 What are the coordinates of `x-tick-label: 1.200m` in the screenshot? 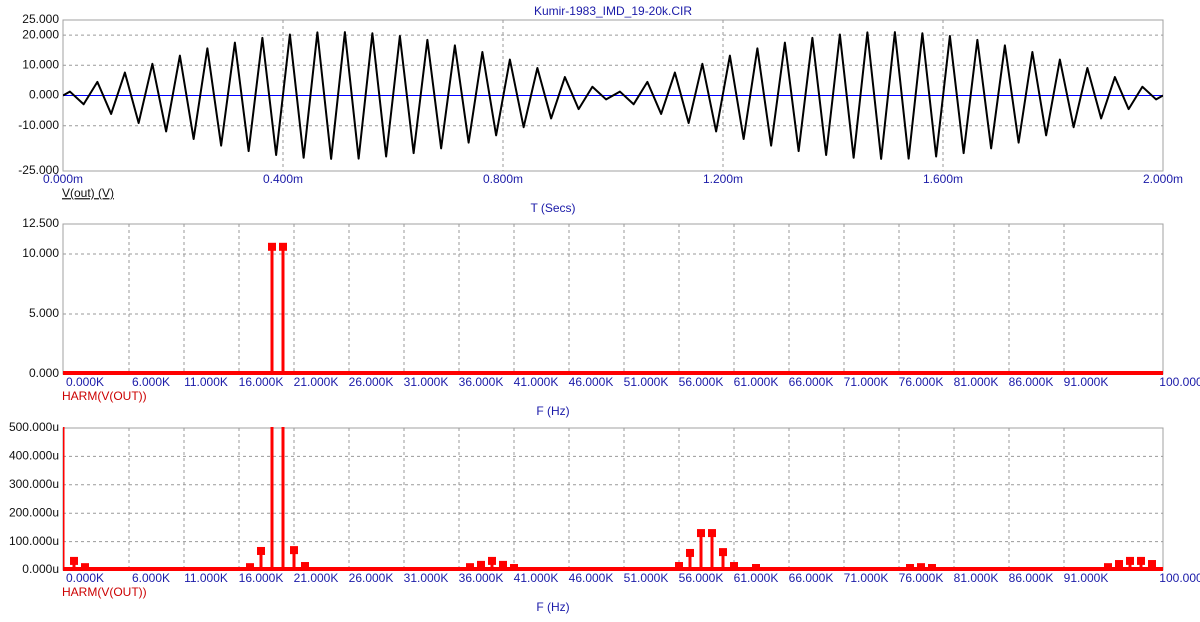 It's located at (723, 179).